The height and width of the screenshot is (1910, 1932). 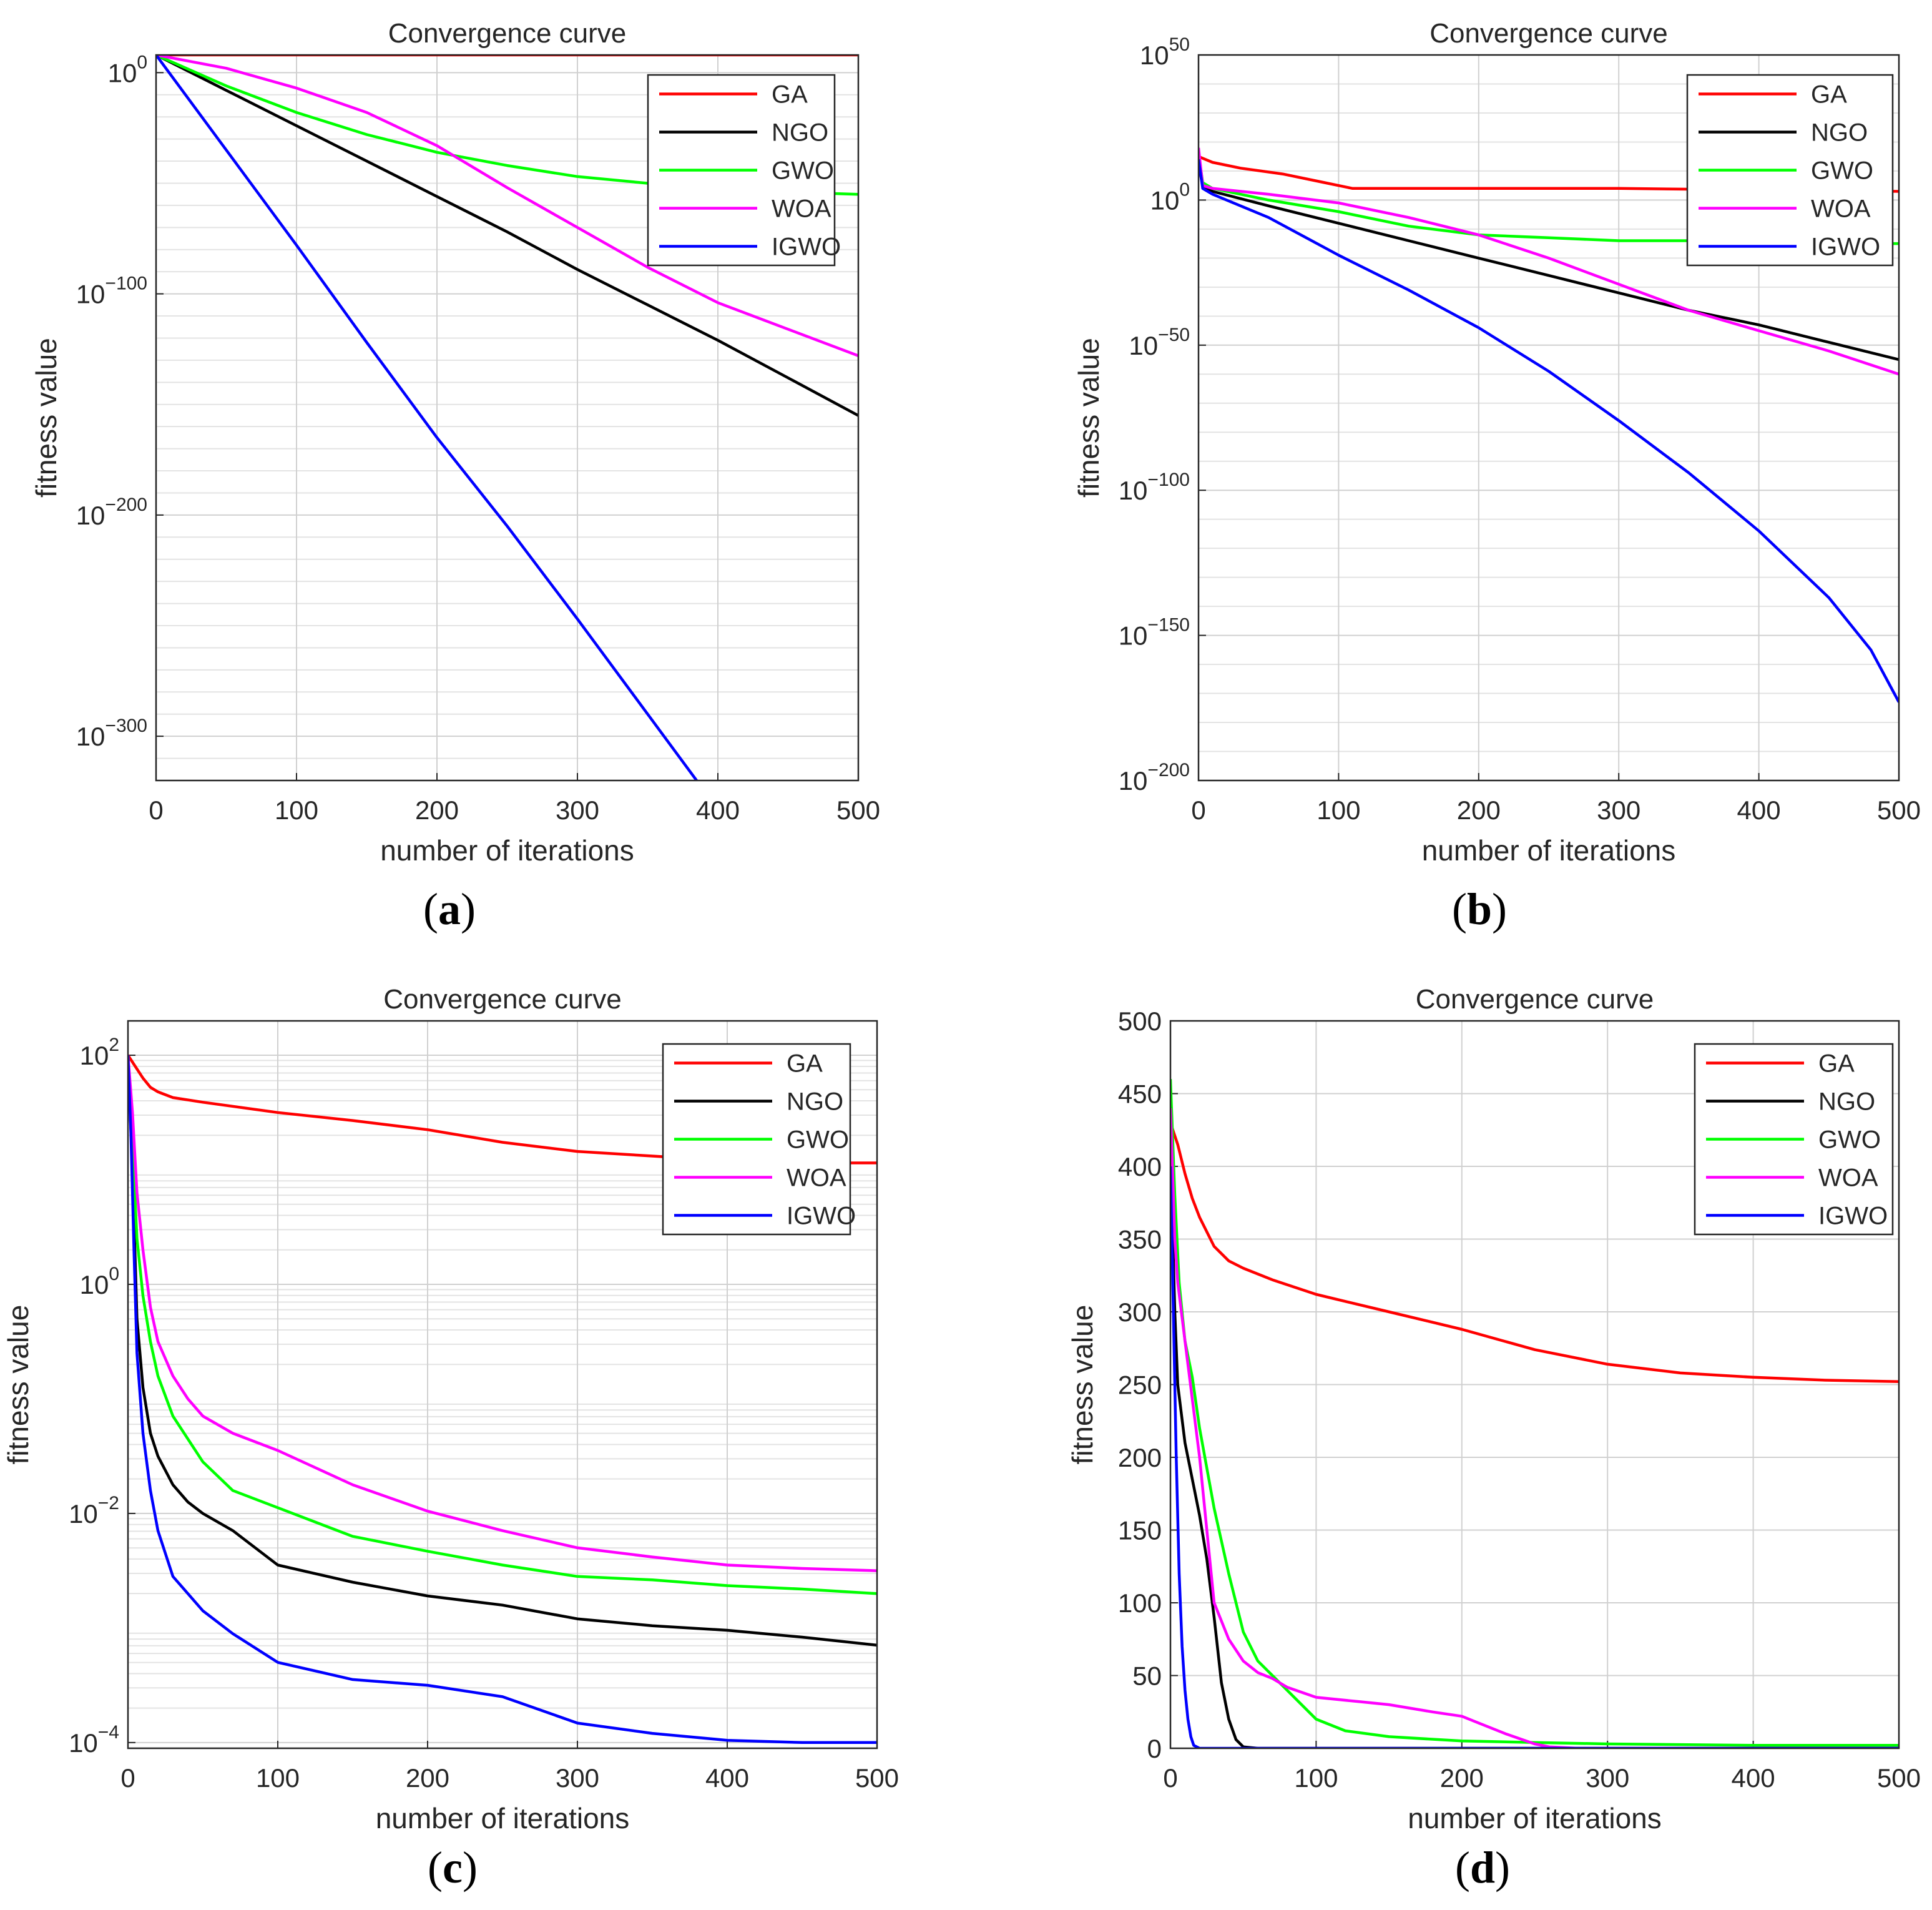 What do you see at coordinates (1140, 1385) in the screenshot?
I see `y-tick-label: 250` at bounding box center [1140, 1385].